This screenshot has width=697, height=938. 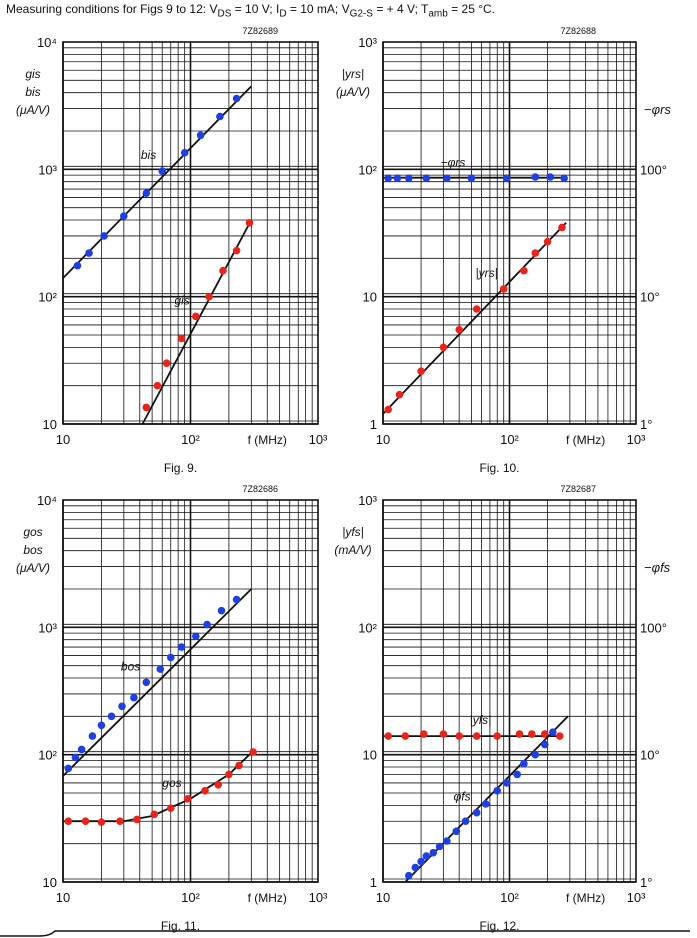 I want to click on id-value: = 10 mA;, so click(x=314, y=9).